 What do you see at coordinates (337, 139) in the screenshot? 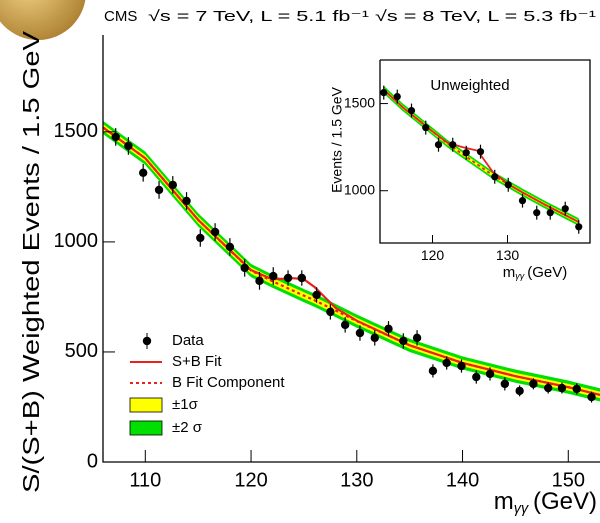
I see `inset-y-label: Events / 1.5 GeV` at bounding box center [337, 139].